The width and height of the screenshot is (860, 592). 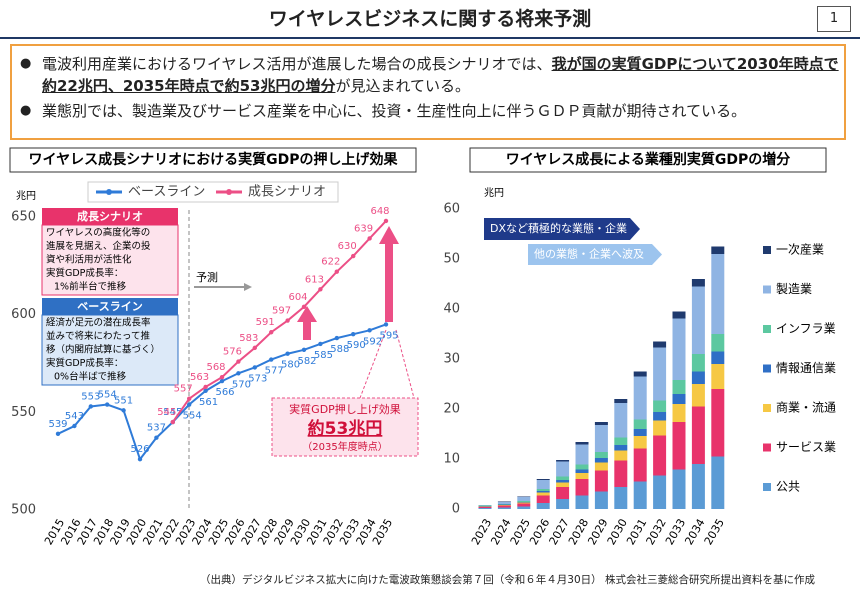 What do you see at coordinates (109, 306) in the screenshot?
I see `note-title: ベースライン` at bounding box center [109, 306].